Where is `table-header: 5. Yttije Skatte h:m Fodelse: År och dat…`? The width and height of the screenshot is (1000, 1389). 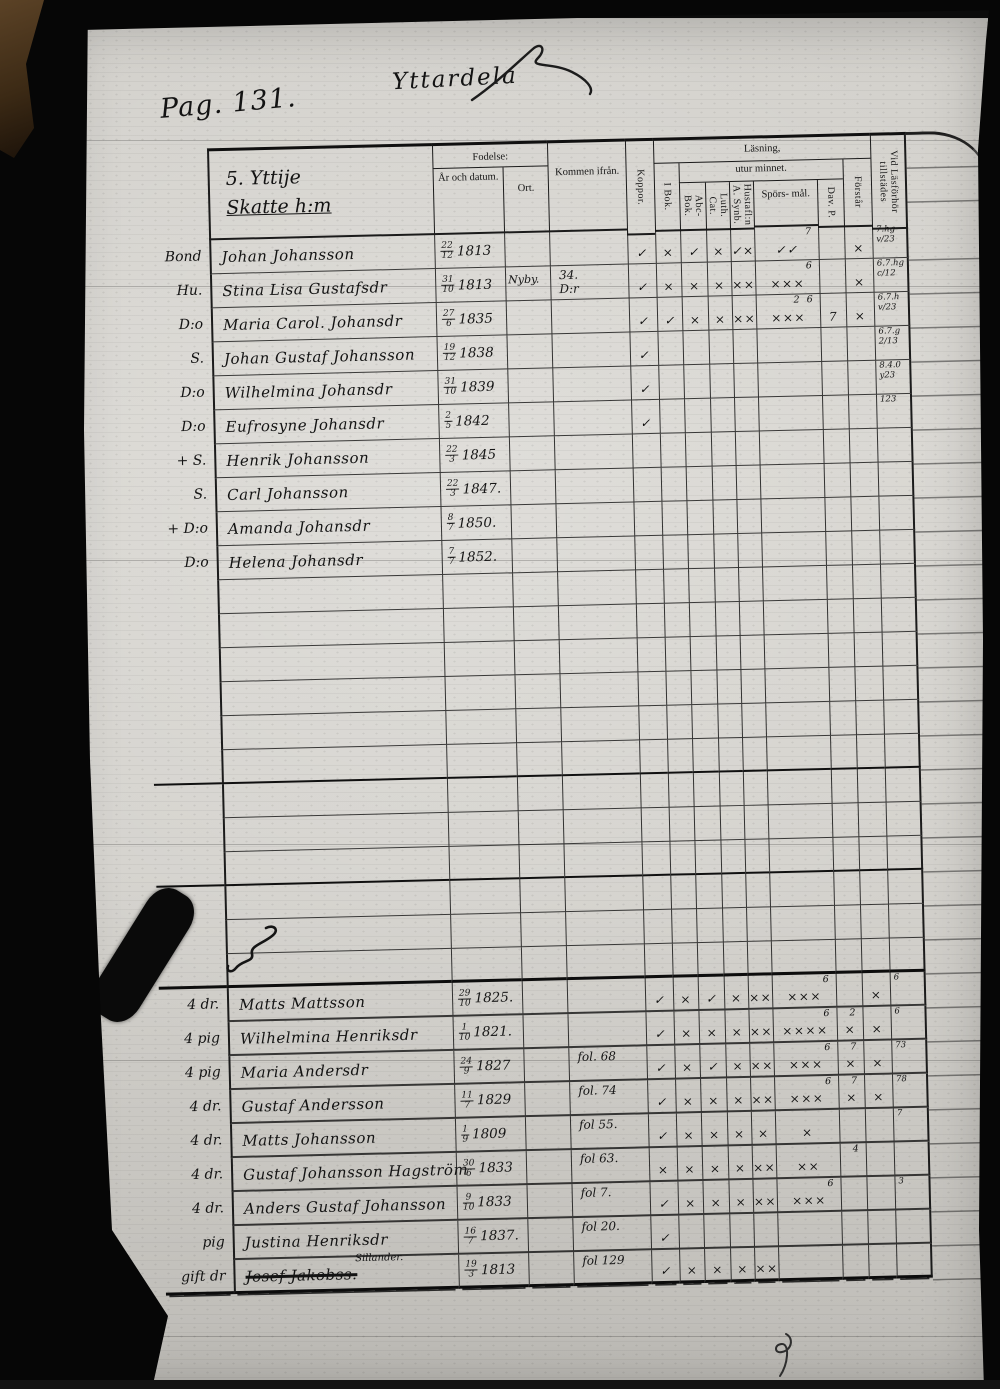 table-header: 5. Yttije Skatte h:m Fodelse: År och dat… is located at coordinates (524, 186).